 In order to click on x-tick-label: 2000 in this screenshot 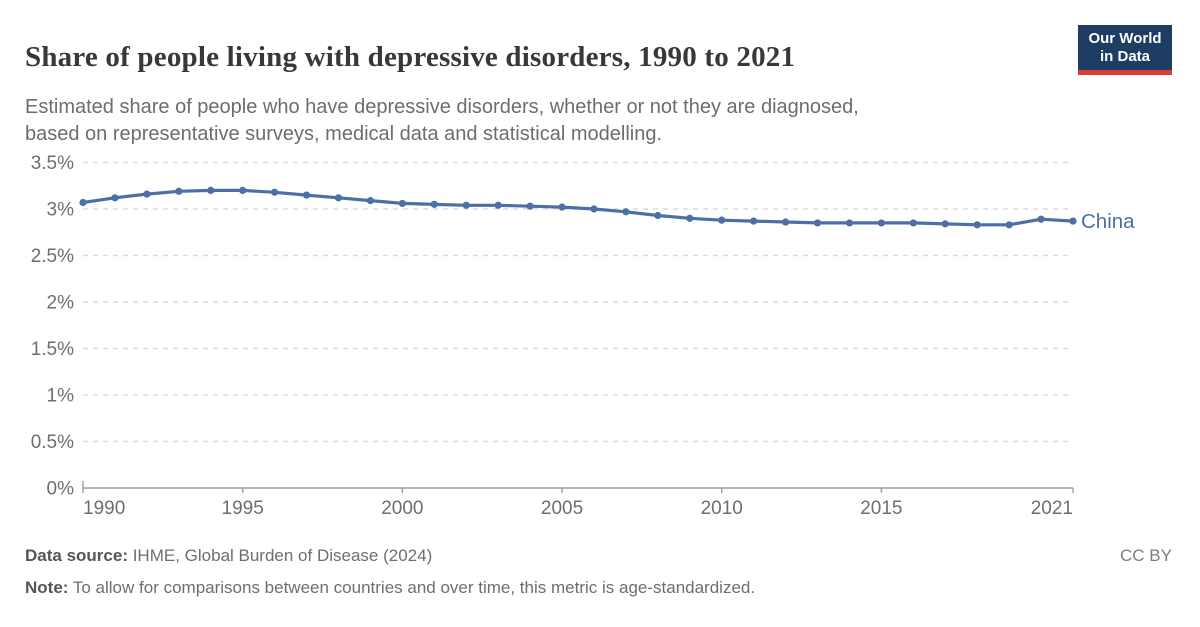, I will do `click(402, 508)`.